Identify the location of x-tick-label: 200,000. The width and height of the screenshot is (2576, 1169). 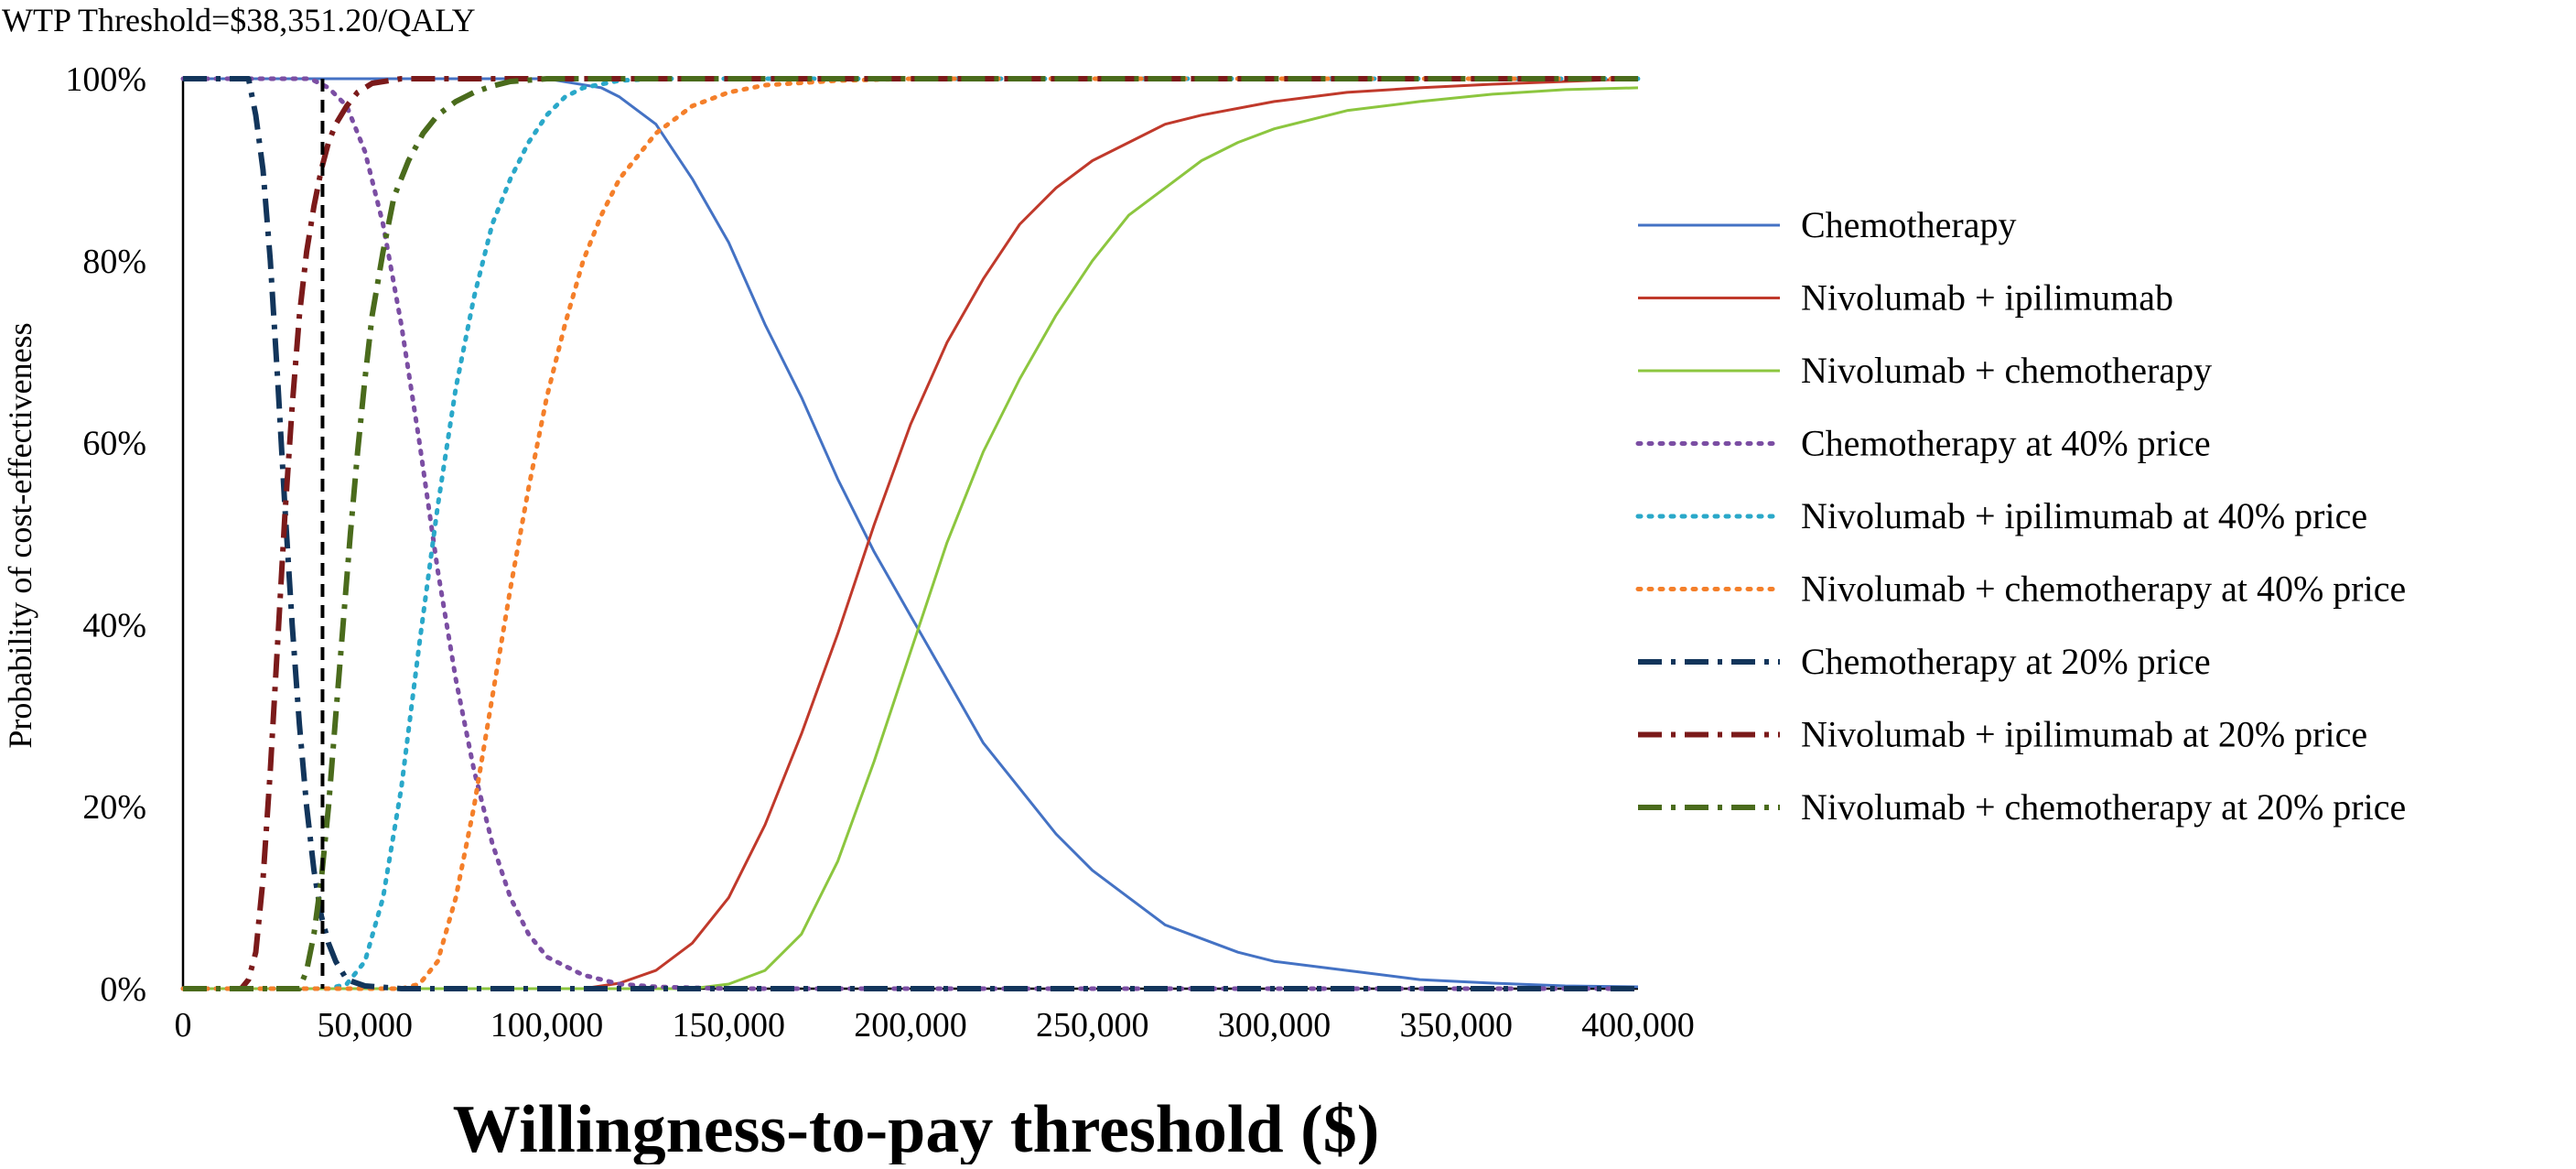
(910, 1025).